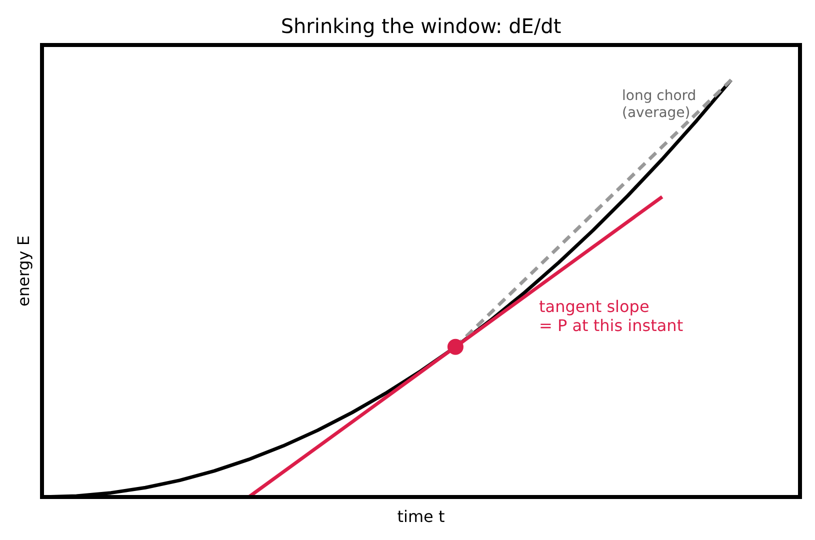  I want to click on x-axis-title: time t, so click(421, 516).